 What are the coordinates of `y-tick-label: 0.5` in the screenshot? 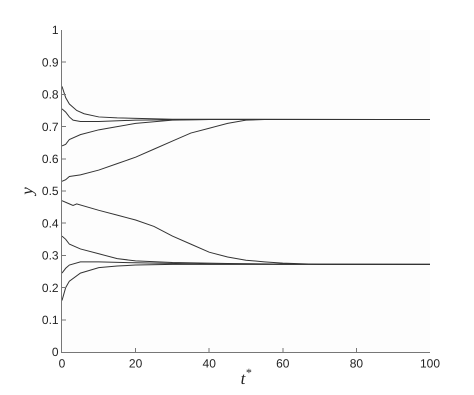 It's located at (50, 191).